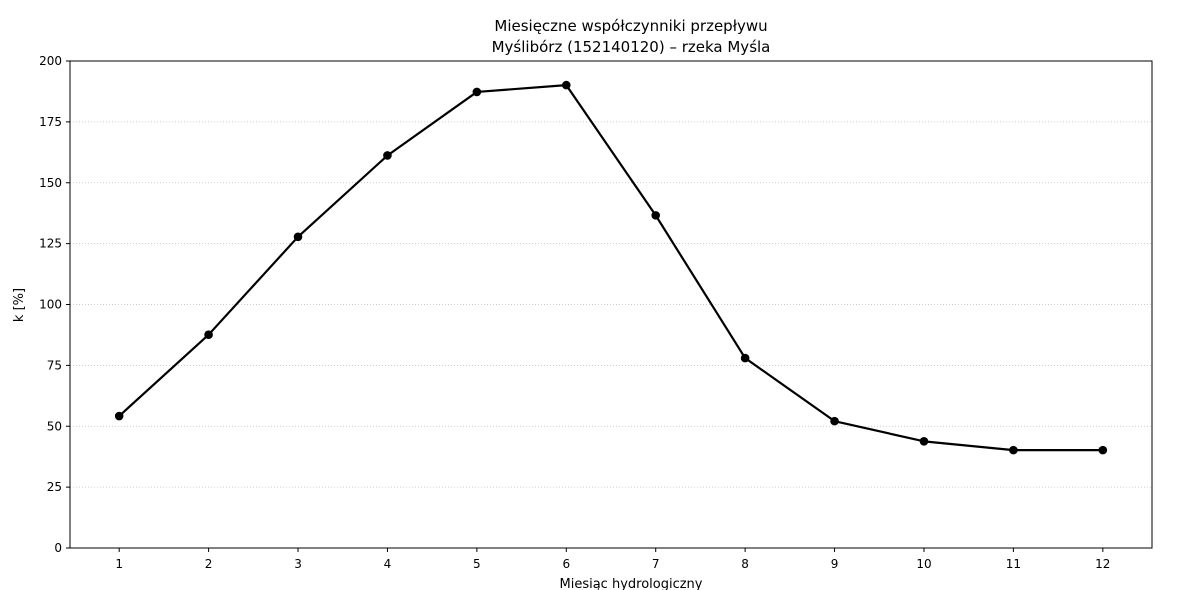 The width and height of the screenshot is (1181, 590). Describe the element at coordinates (50, 122) in the screenshot. I see `y-tick-label-7: 175` at that location.